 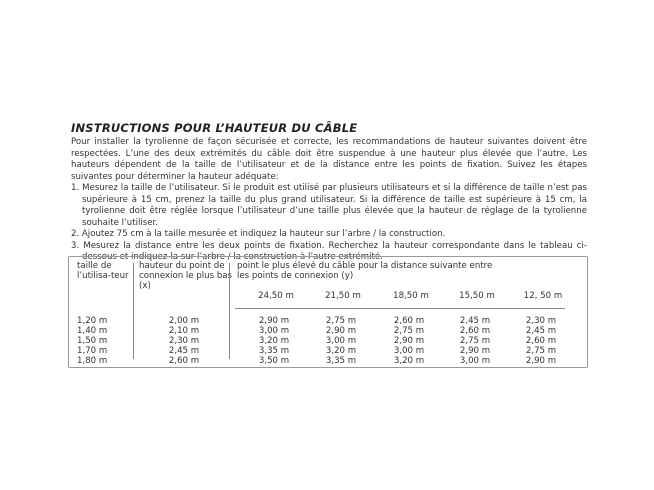 I want to click on table-cell: 2,10 m, so click(x=184, y=331).